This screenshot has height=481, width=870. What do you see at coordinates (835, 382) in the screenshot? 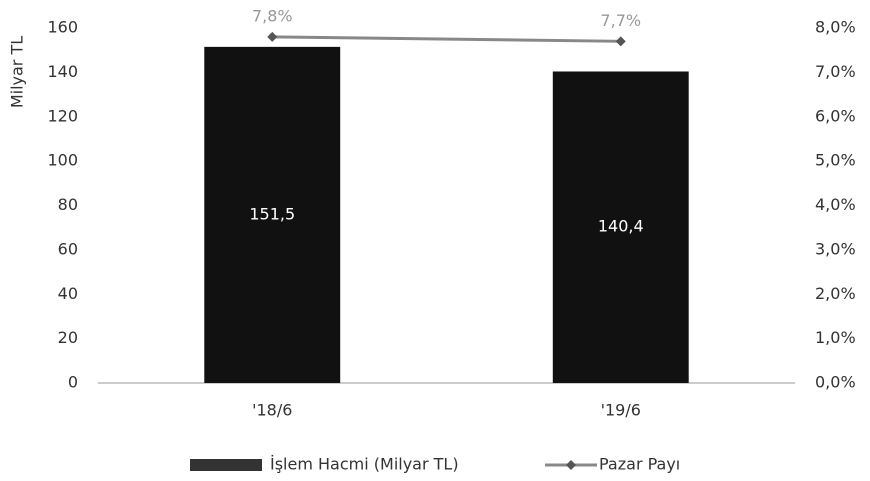
I see `y2-tick-label: 0,0%` at bounding box center [835, 382].